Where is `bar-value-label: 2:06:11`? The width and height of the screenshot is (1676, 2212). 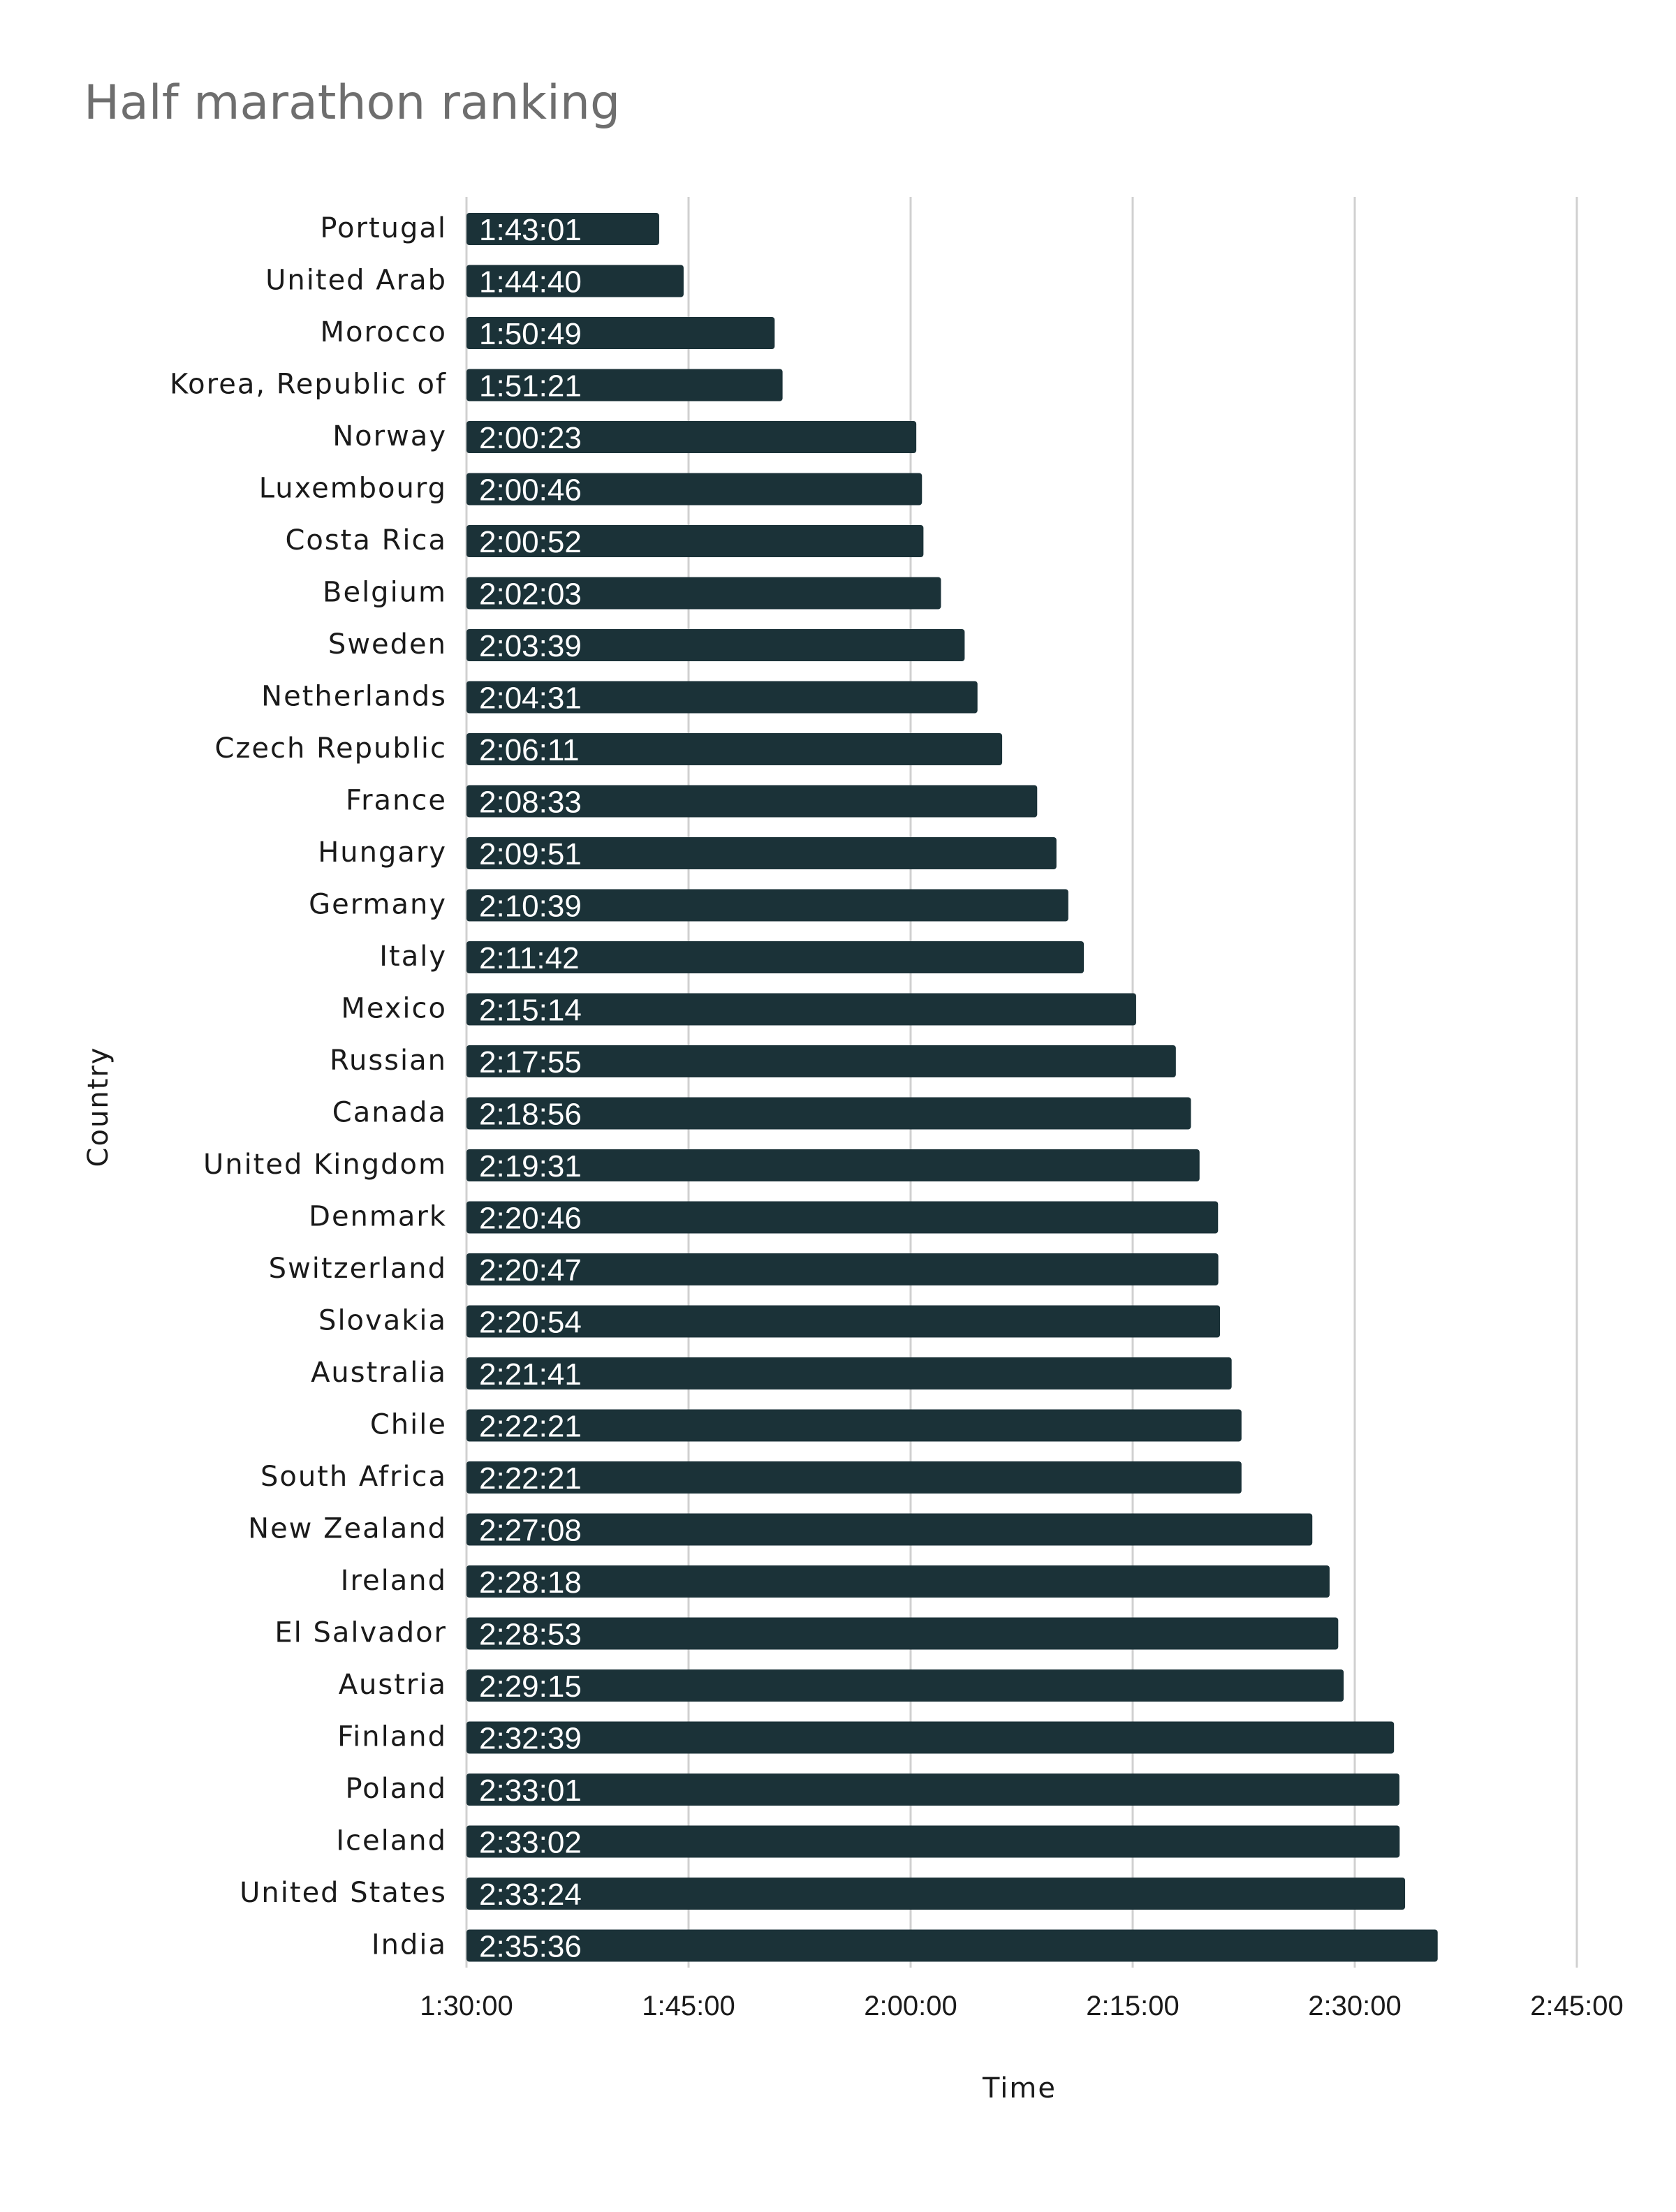 bar-value-label: 2:06:11 is located at coordinates (529, 750).